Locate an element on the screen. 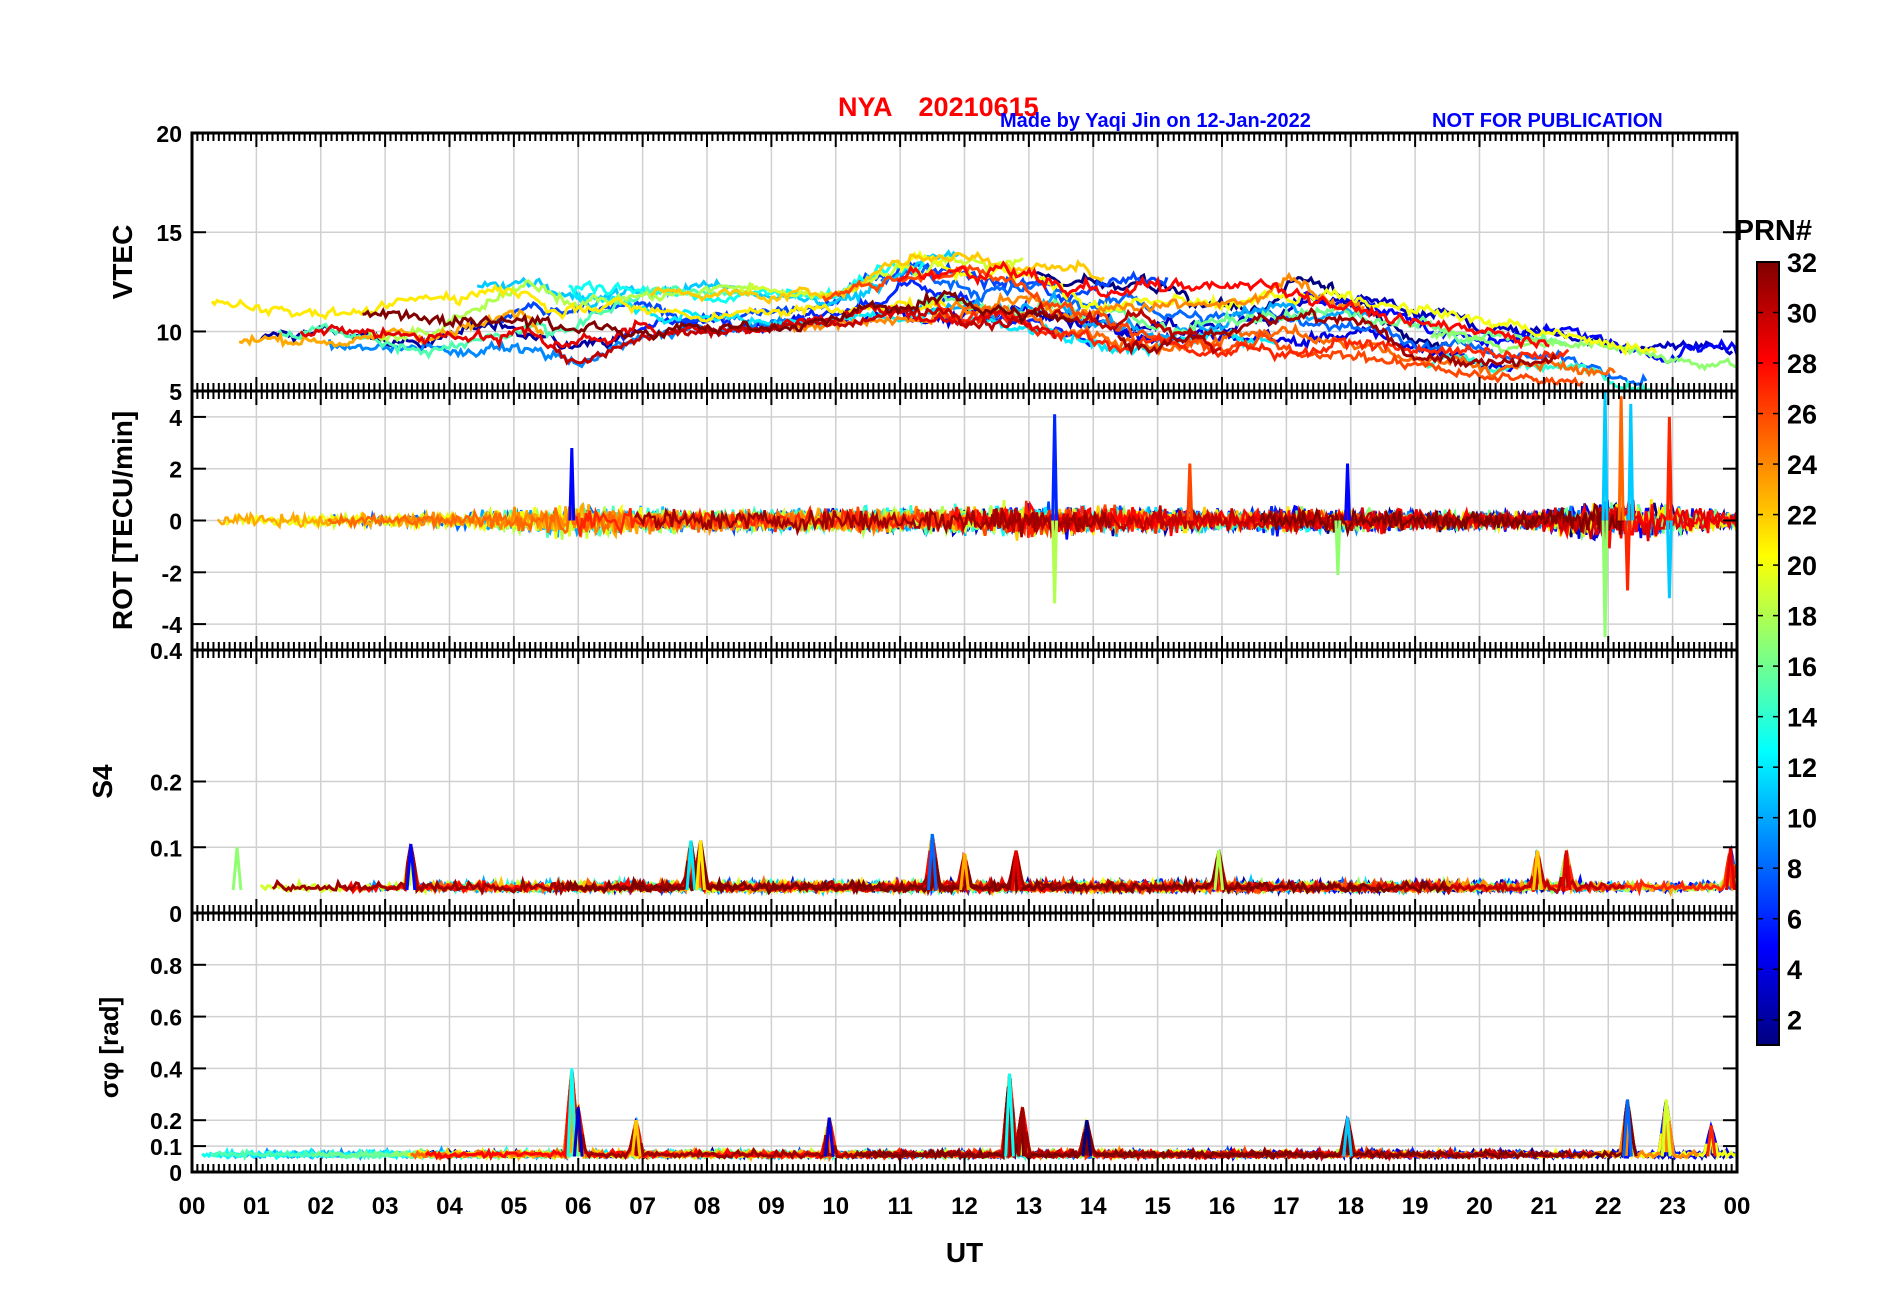 The width and height of the screenshot is (1902, 1292). x-tick-label: 01 is located at coordinates (256, 1206).